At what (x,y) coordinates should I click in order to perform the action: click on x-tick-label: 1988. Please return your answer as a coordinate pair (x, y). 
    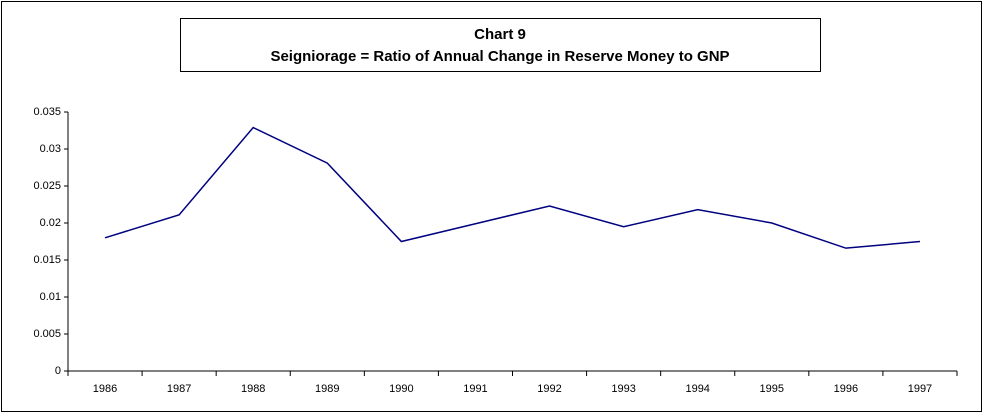
    Looking at the image, I should click on (253, 389).